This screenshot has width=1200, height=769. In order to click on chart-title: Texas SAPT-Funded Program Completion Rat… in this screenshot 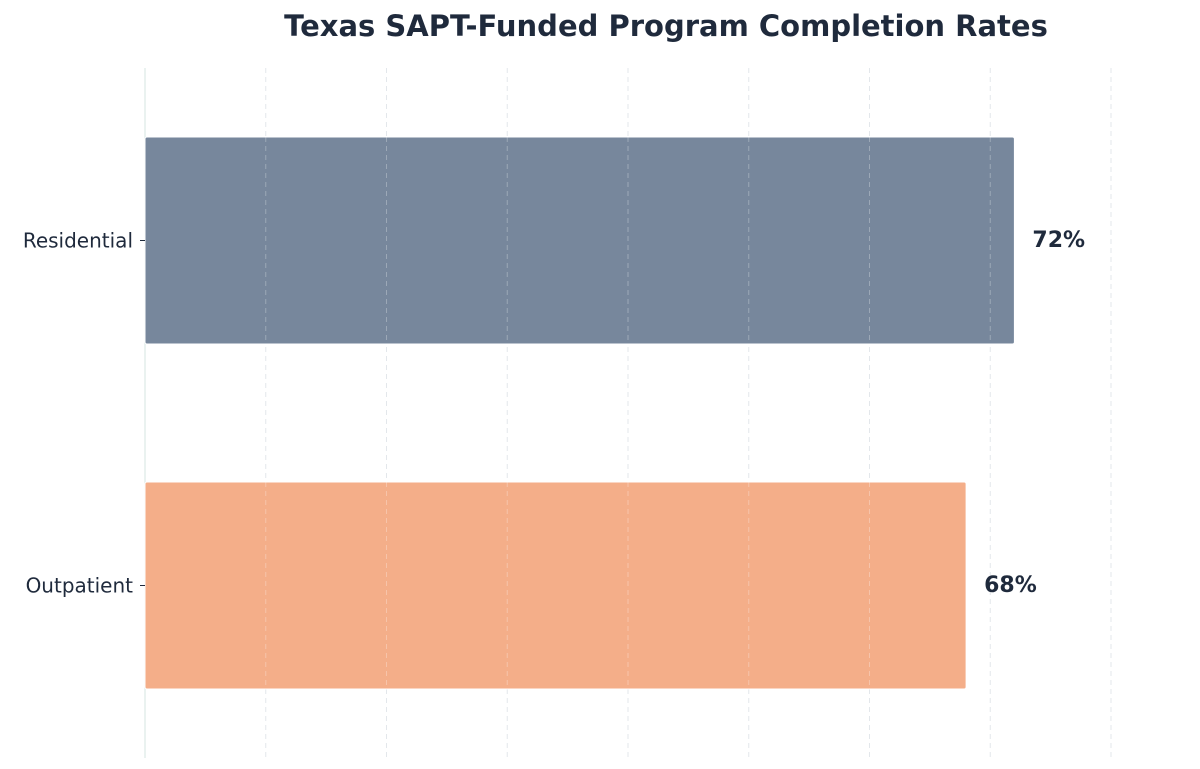, I will do `click(666, 26)`.